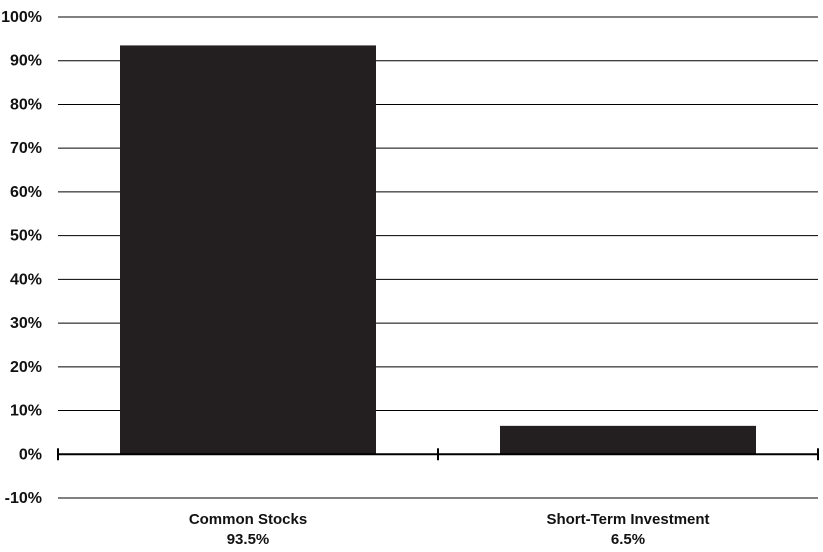 The width and height of the screenshot is (823, 552). Describe the element at coordinates (30, 454) in the screenshot. I see `y-tick-label: 0%` at that location.